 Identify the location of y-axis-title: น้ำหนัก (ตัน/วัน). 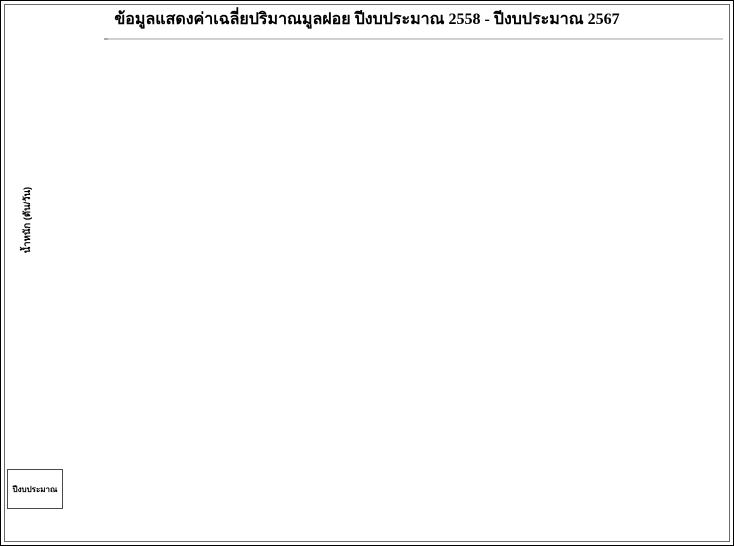
(27, 220).